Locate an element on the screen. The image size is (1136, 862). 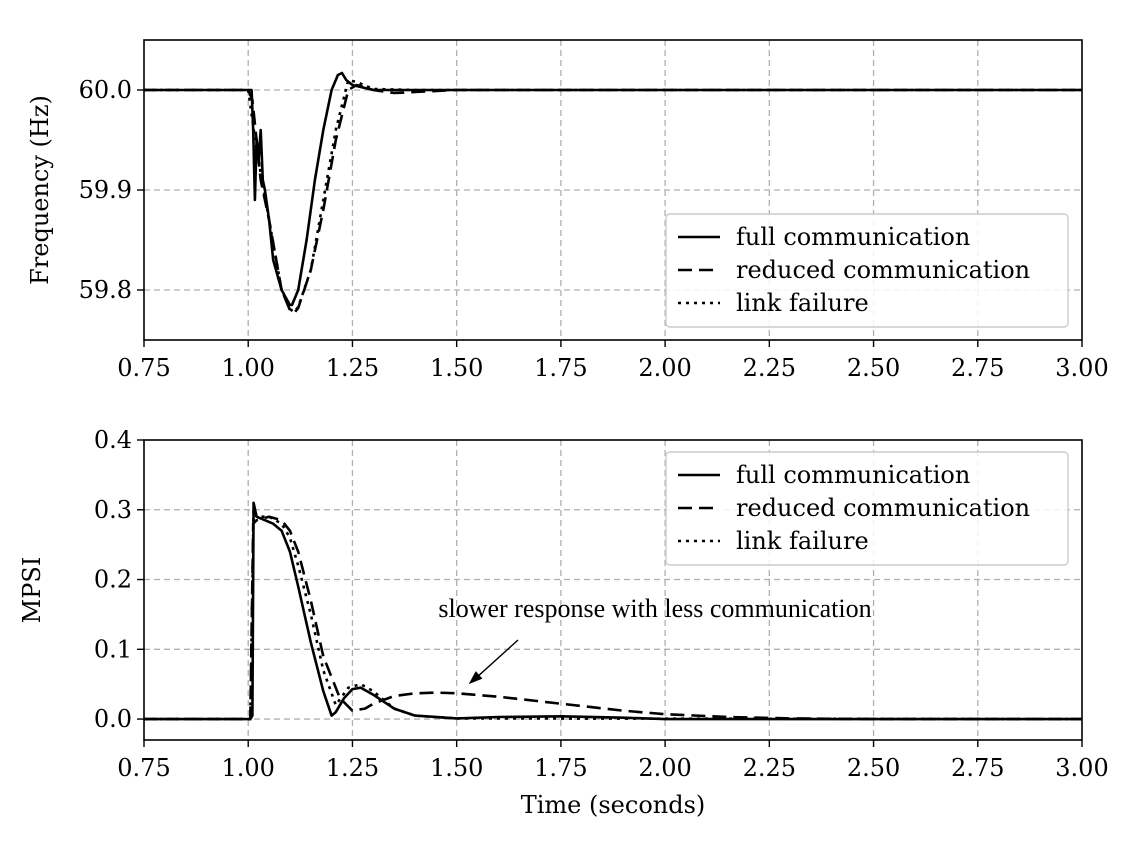
frequency-legend-label: reduced communication is located at coordinates (883, 270).